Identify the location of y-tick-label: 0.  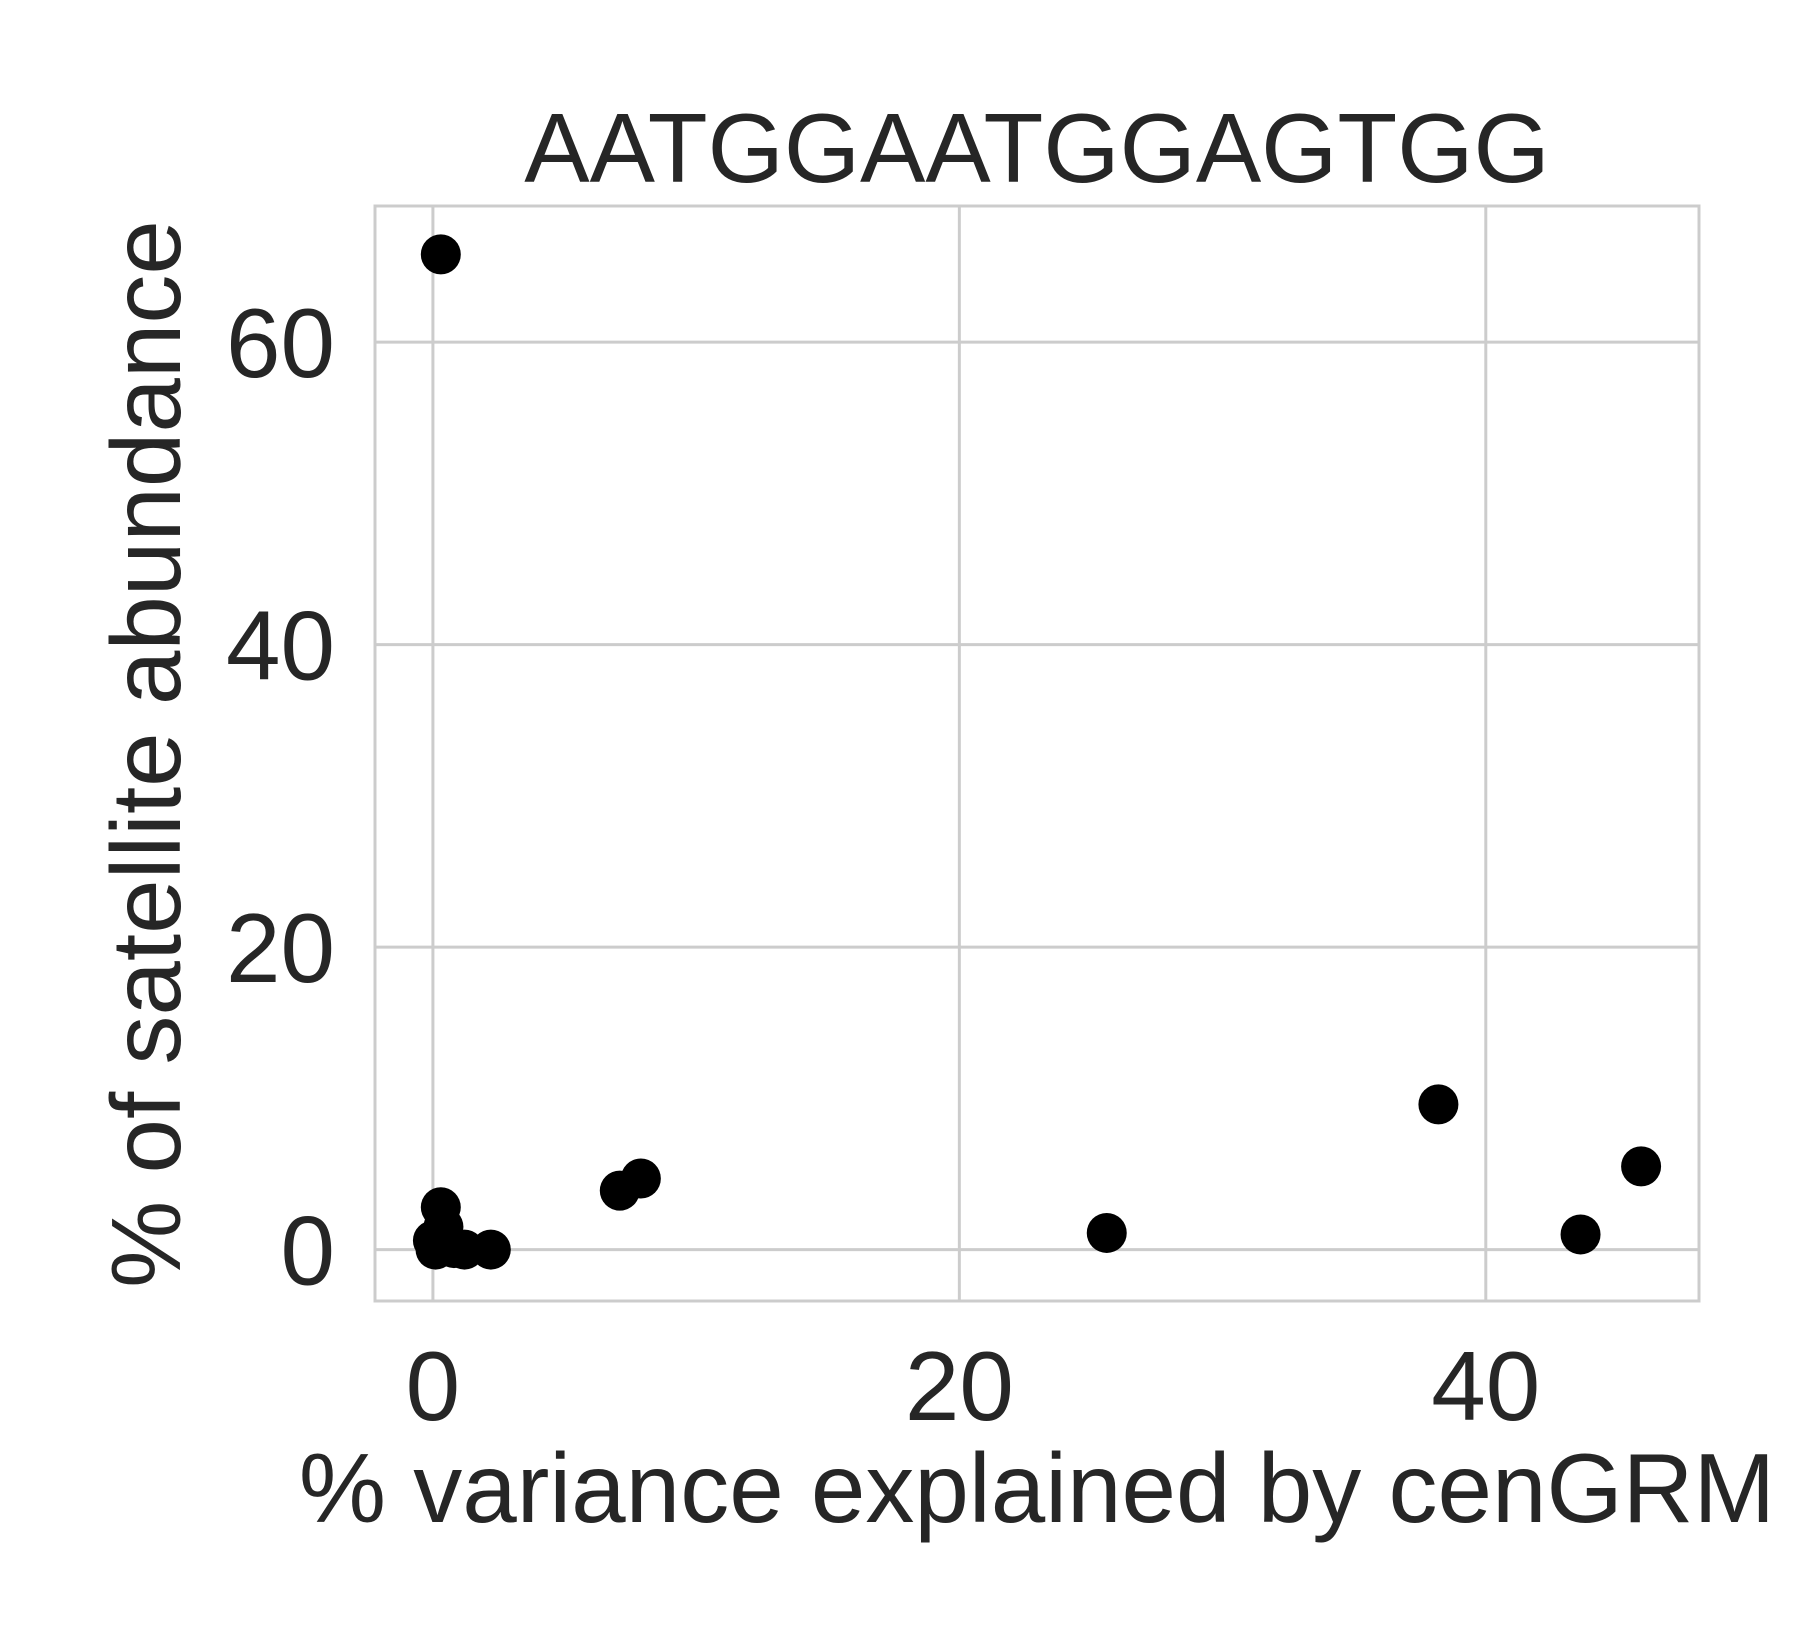
(307, 1251).